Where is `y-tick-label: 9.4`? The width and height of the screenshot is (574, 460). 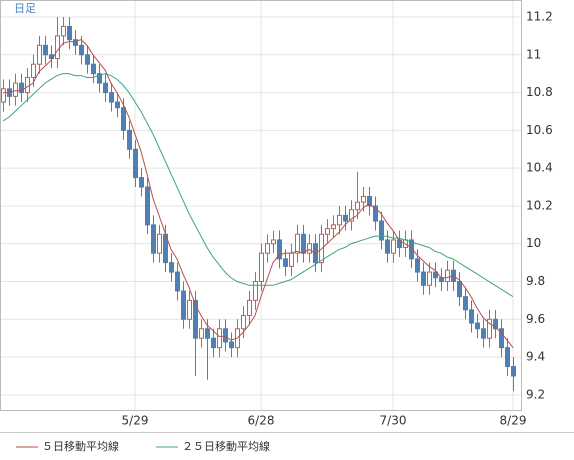
y-tick-label: 9.4 is located at coordinates (535, 357).